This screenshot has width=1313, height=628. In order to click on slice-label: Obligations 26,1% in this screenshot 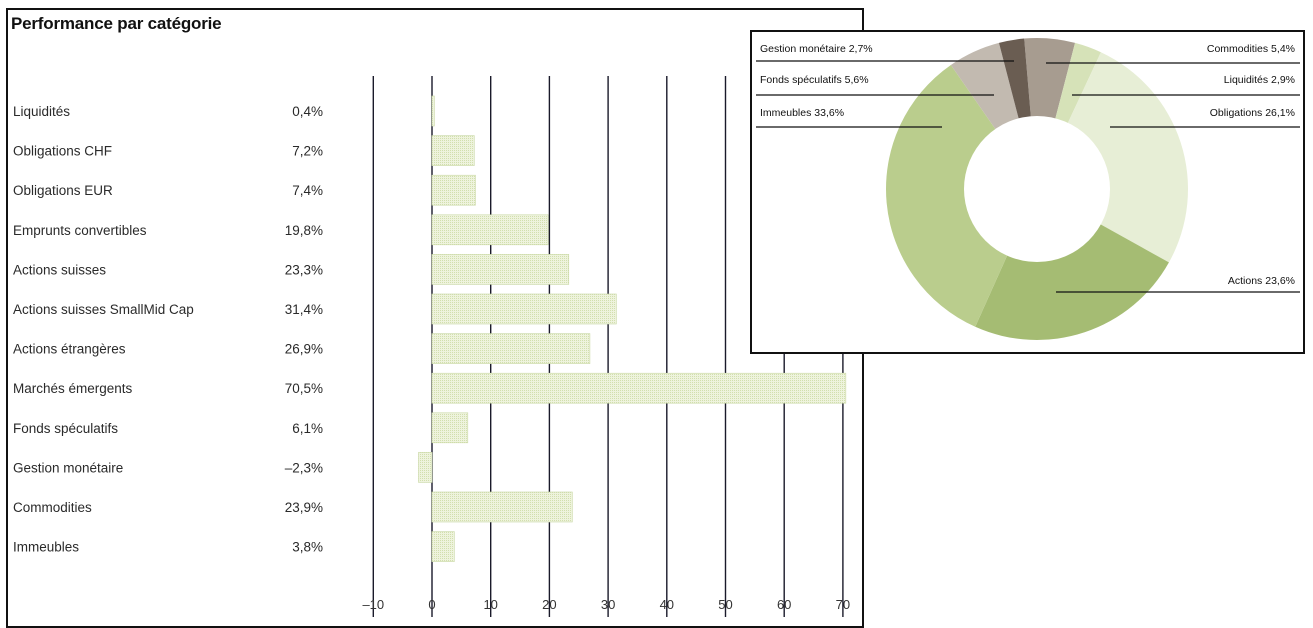, I will do `click(1252, 113)`.